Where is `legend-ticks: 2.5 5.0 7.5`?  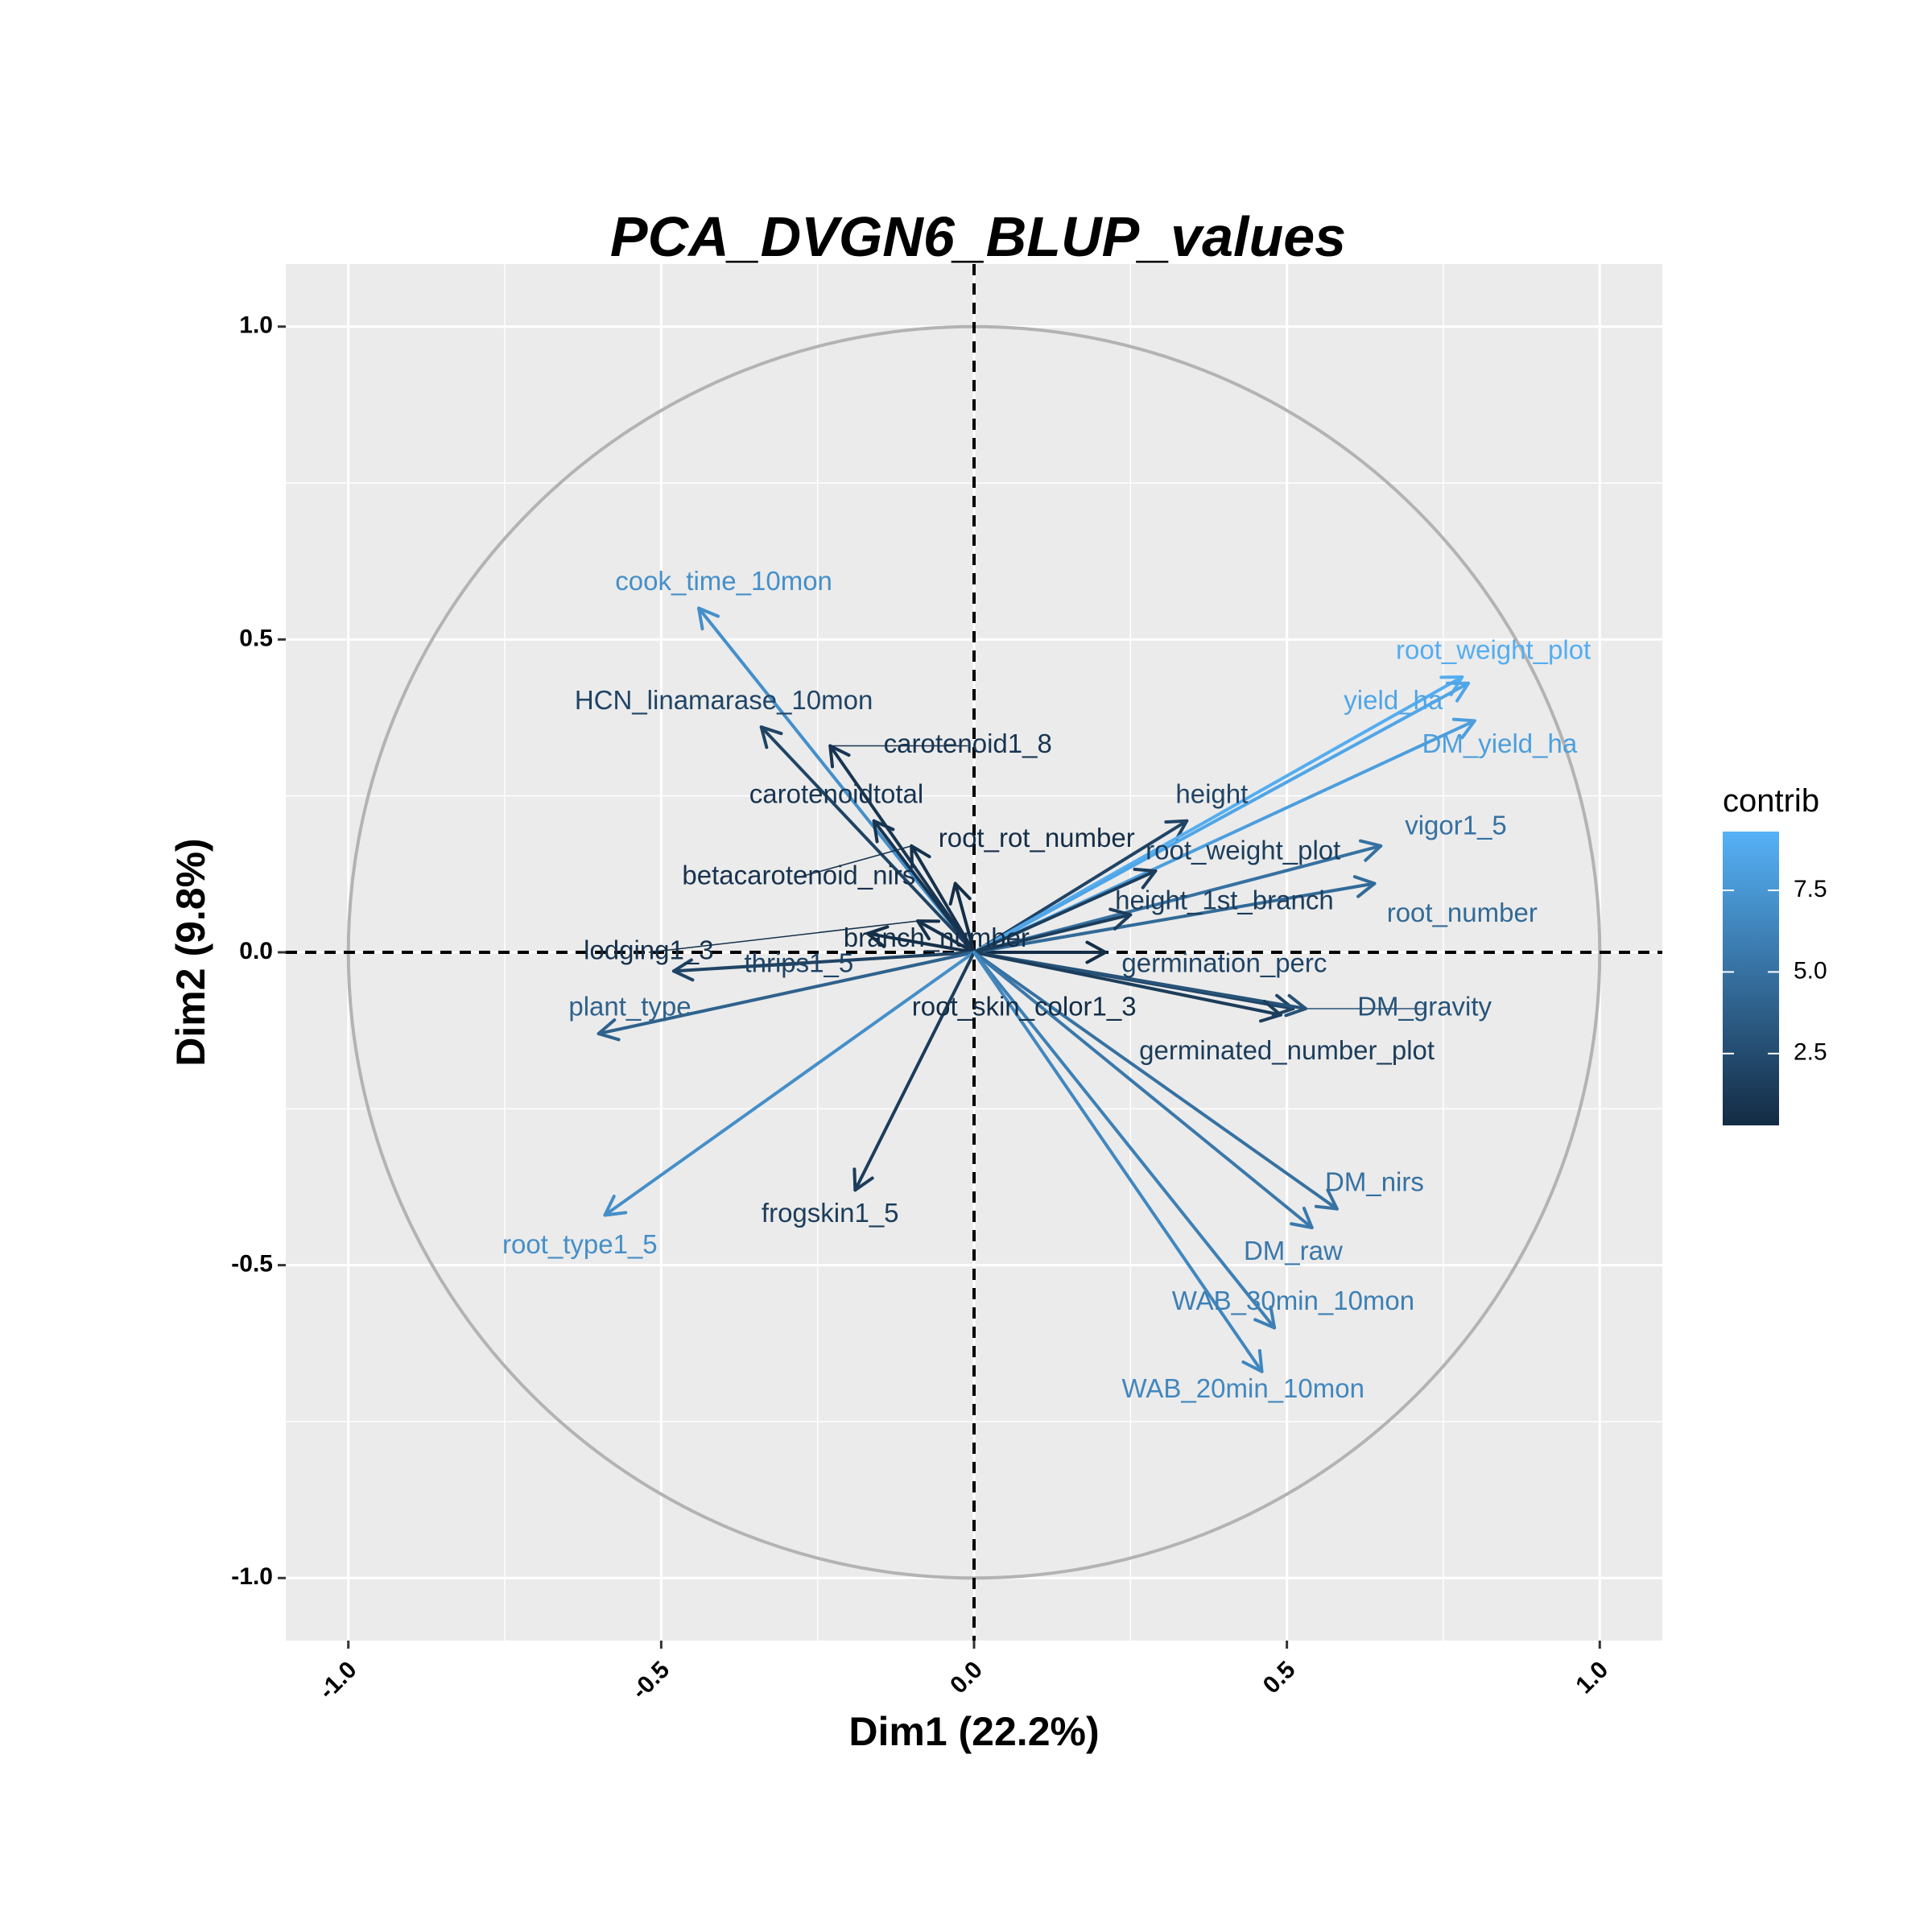
legend-ticks: 2.5 5.0 7.5 is located at coordinates (1775, 971).